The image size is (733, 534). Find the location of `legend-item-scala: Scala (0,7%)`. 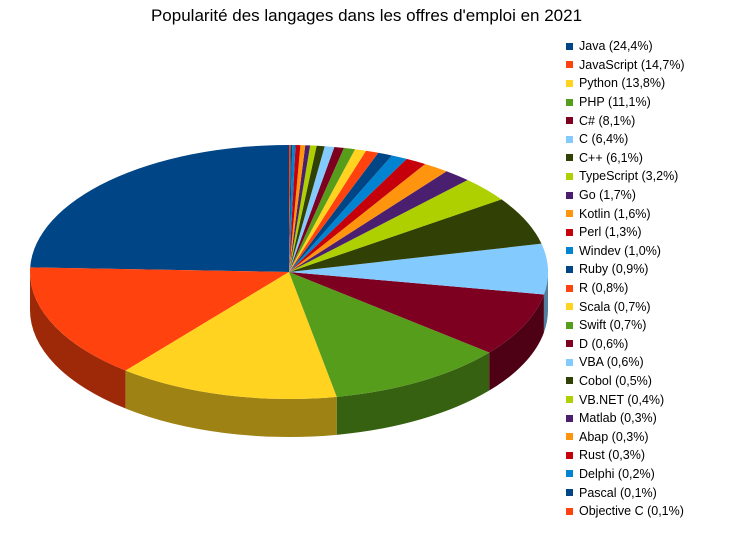

legend-item-scala: Scala (0,7%) is located at coordinates (625, 306).